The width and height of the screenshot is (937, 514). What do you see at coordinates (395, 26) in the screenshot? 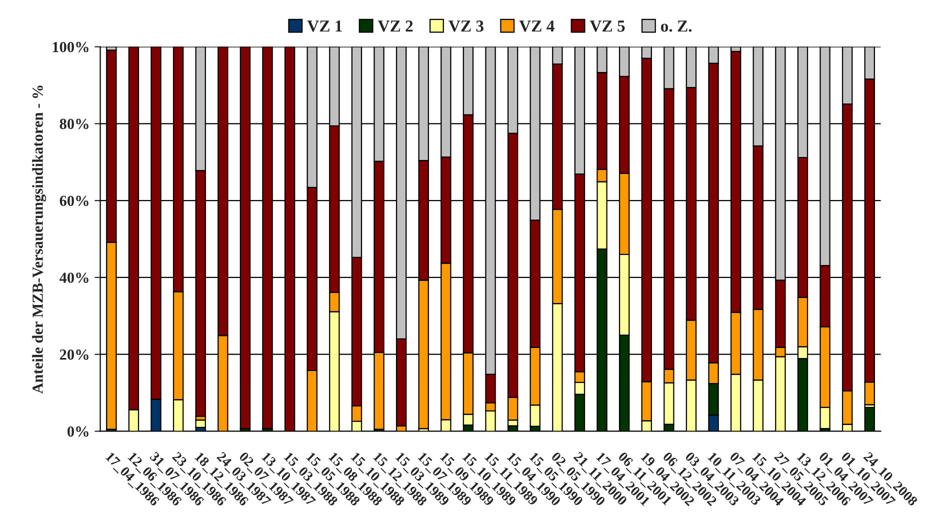
I see `legend-label: VZ 2` at bounding box center [395, 26].